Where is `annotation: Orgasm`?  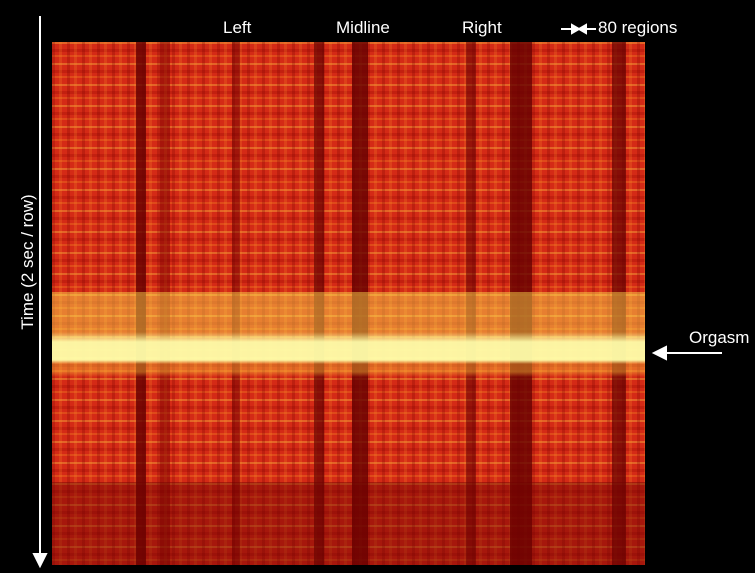 annotation: Orgasm is located at coordinates (719, 337).